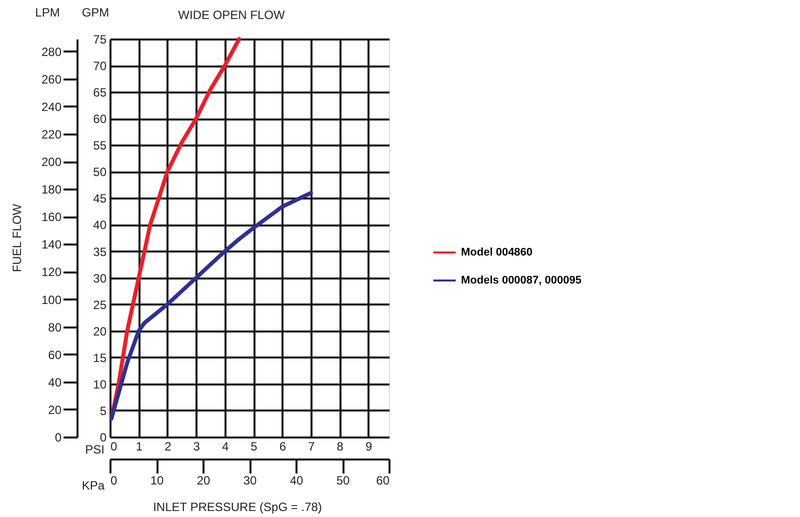 This screenshot has width=800, height=517. What do you see at coordinates (100, 251) in the screenshot?
I see `y-tick-label: 35` at bounding box center [100, 251].